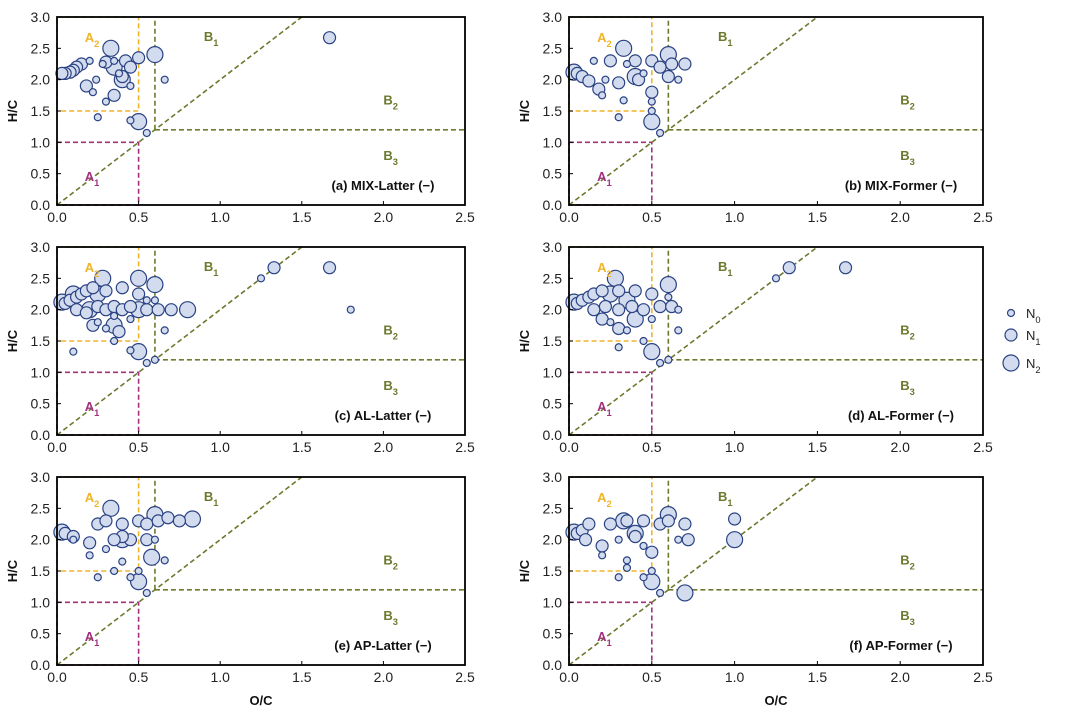  I want to click on x-tick-label: 0.5, so click(652, 217).